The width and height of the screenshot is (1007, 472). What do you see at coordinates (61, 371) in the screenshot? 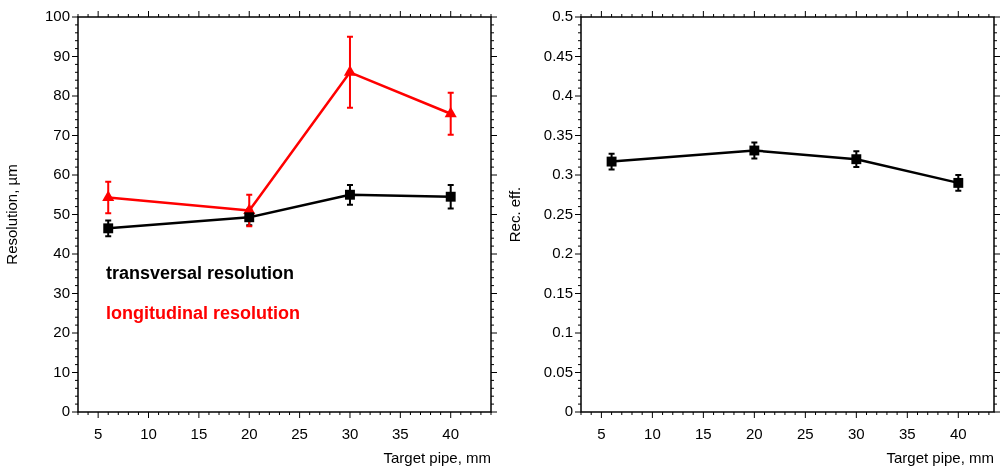
I see `y-tick-label: 10` at bounding box center [61, 371].